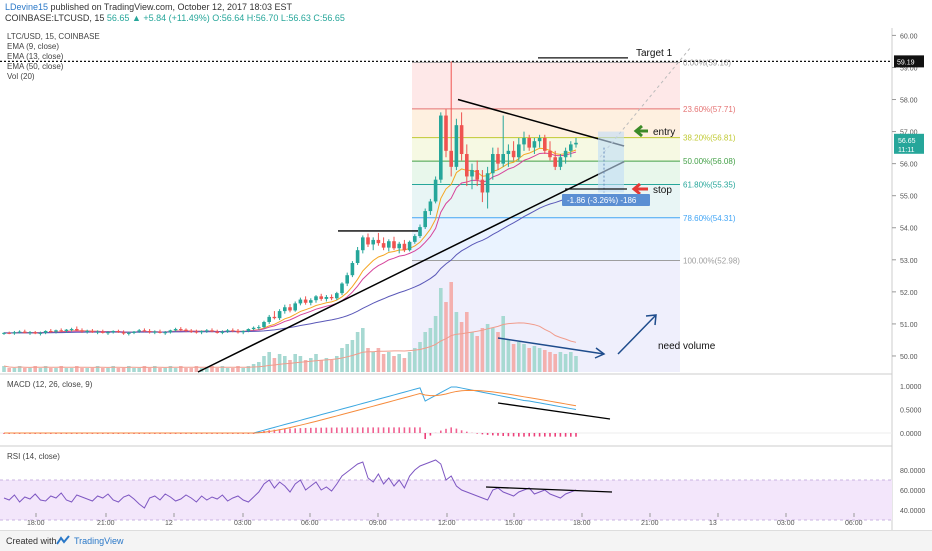 The image size is (932, 551). What do you see at coordinates (378, 523) in the screenshot?
I see `time-tick-label: 09:00` at bounding box center [378, 523].